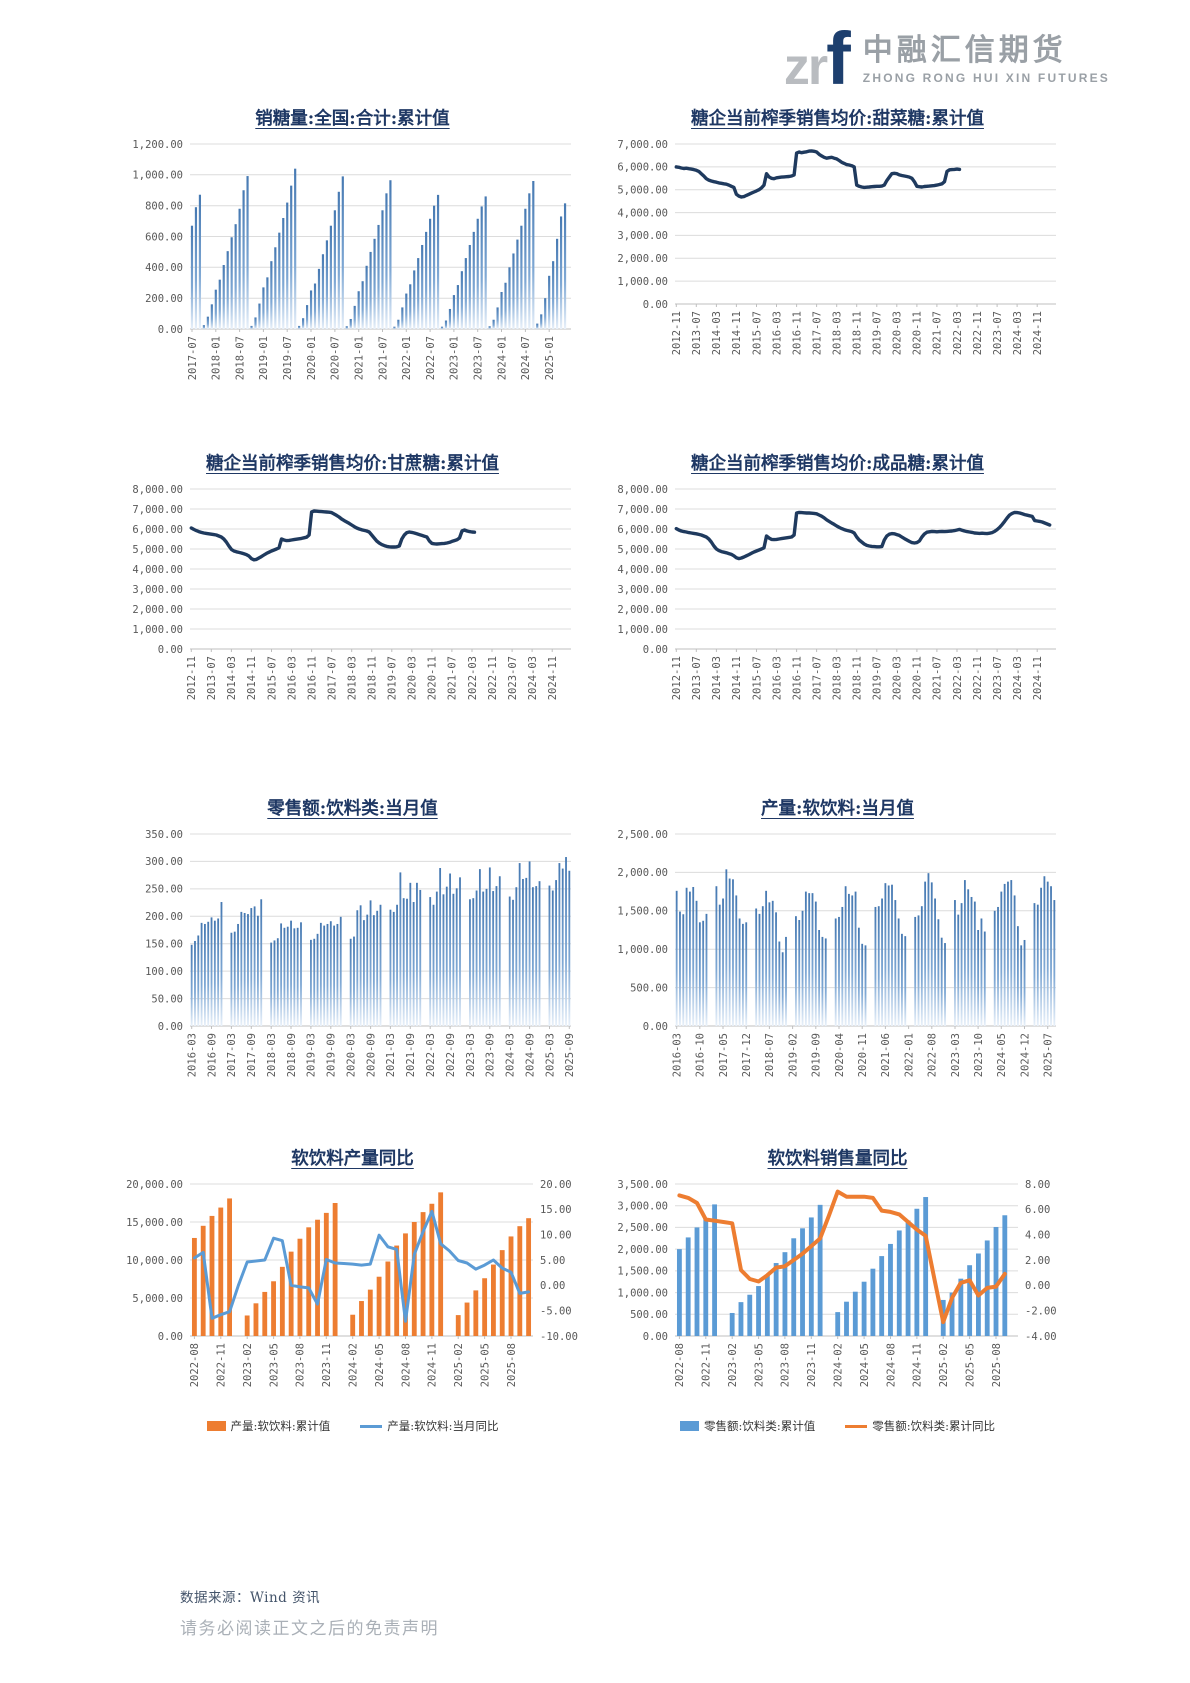  Describe the element at coordinates (252, 1055) in the screenshot. I see `svg-text: 2017-09` at that location.